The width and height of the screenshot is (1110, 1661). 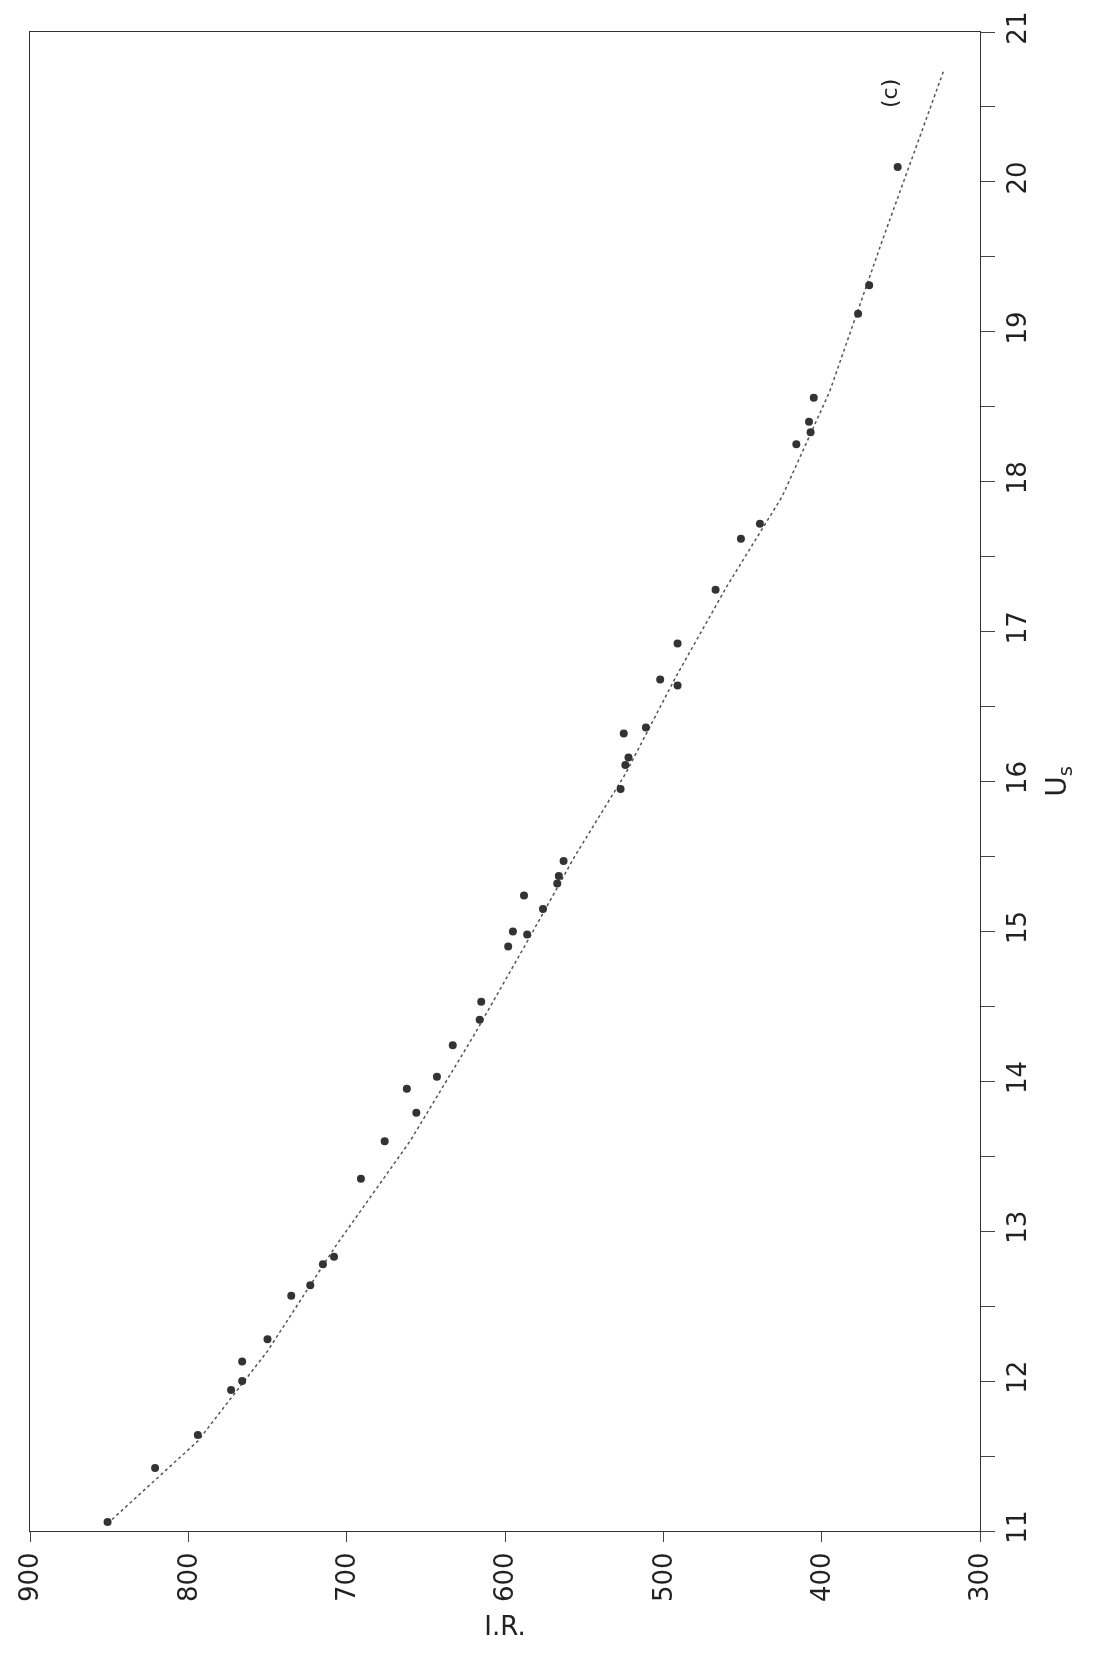 What do you see at coordinates (979, 1577) in the screenshot?
I see `x-tick-label: 300` at bounding box center [979, 1577].